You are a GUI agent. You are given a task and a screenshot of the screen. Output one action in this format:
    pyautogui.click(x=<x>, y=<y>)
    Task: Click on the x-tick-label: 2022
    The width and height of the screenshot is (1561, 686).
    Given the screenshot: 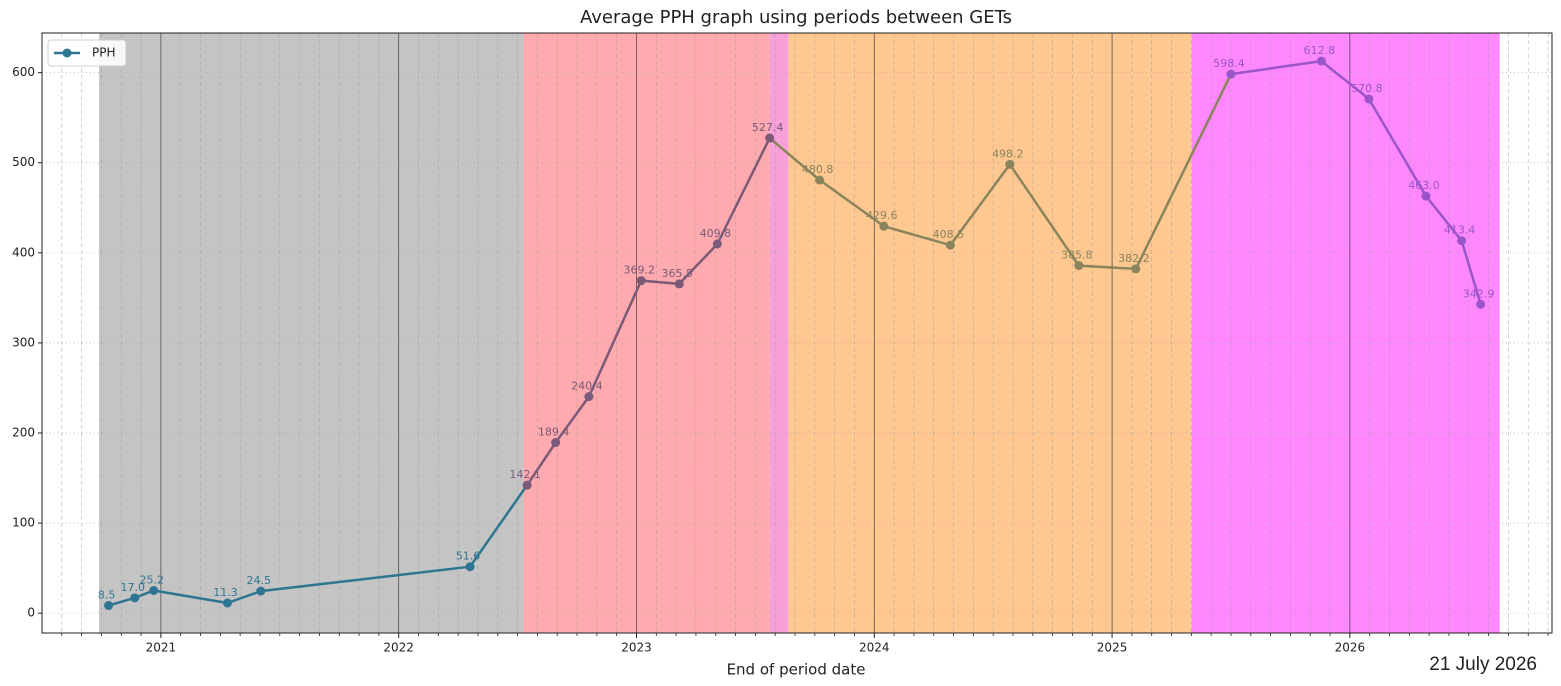 What is the action you would take?
    pyautogui.click(x=398, y=648)
    